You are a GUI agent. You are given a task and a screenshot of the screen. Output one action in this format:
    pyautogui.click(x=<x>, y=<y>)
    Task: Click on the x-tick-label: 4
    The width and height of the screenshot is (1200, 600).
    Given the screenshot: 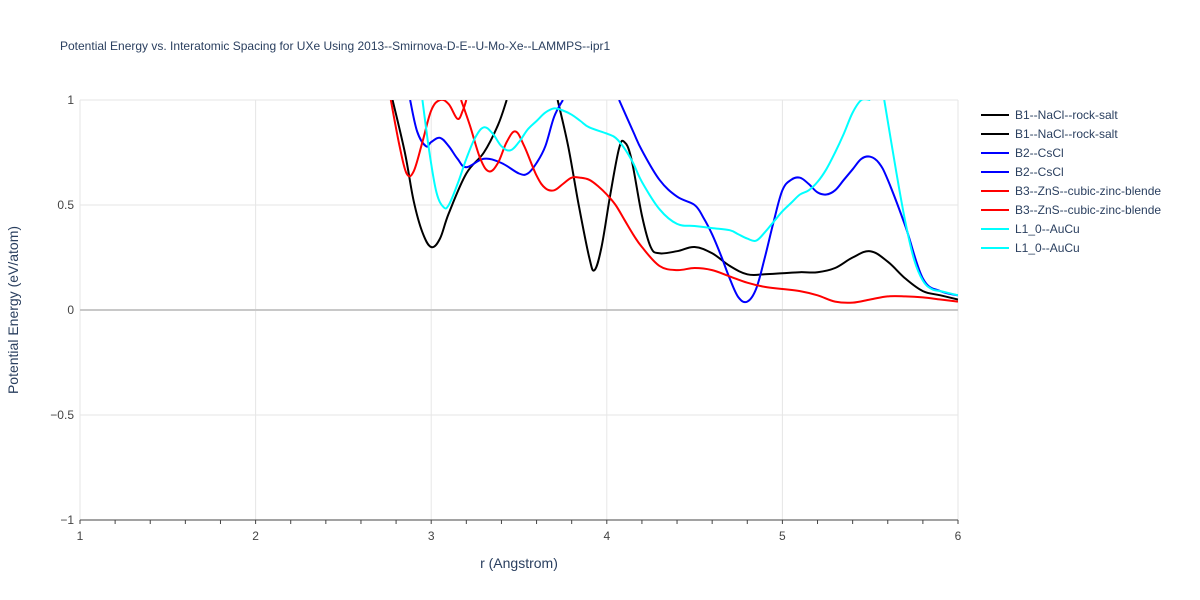 What is the action you would take?
    pyautogui.click(x=606, y=536)
    